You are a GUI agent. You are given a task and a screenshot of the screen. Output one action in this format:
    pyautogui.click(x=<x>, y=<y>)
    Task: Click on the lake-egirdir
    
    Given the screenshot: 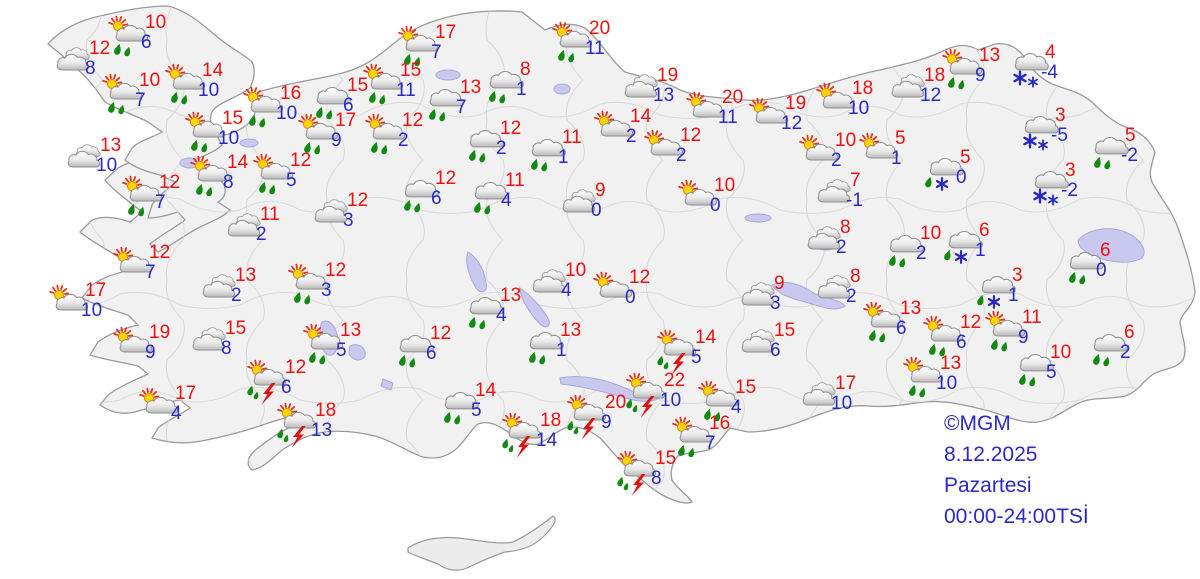 What is the action you would take?
    pyautogui.click(x=357, y=352)
    